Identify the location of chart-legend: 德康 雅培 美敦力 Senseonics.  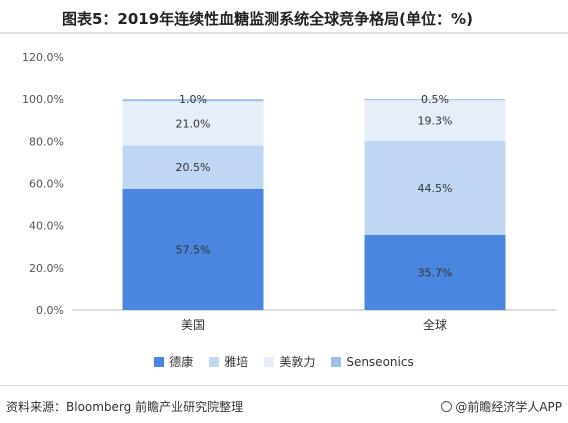
(284, 361).